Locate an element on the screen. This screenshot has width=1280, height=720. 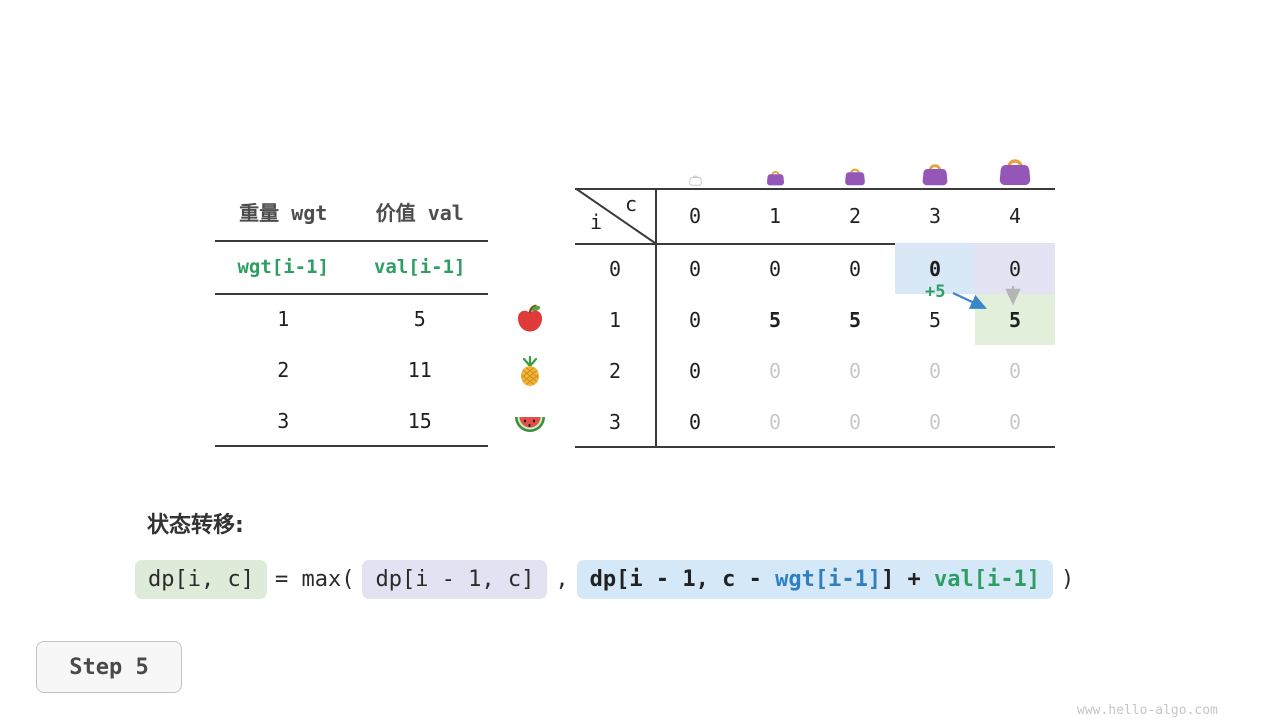
dp-cell-3-3: 0 is located at coordinates (935, 421).